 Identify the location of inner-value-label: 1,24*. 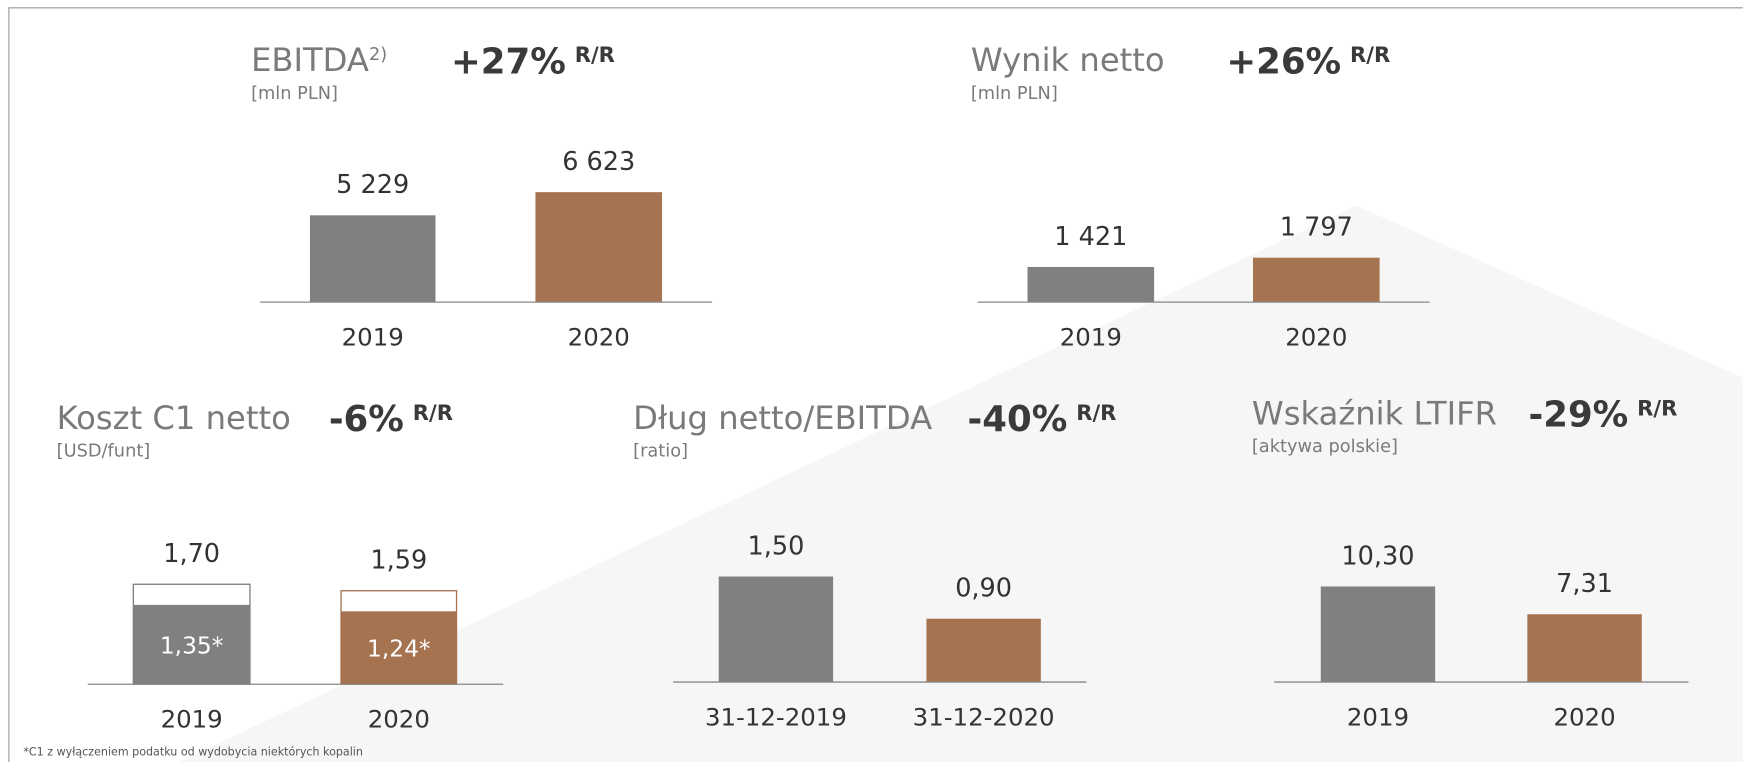
(399, 649).